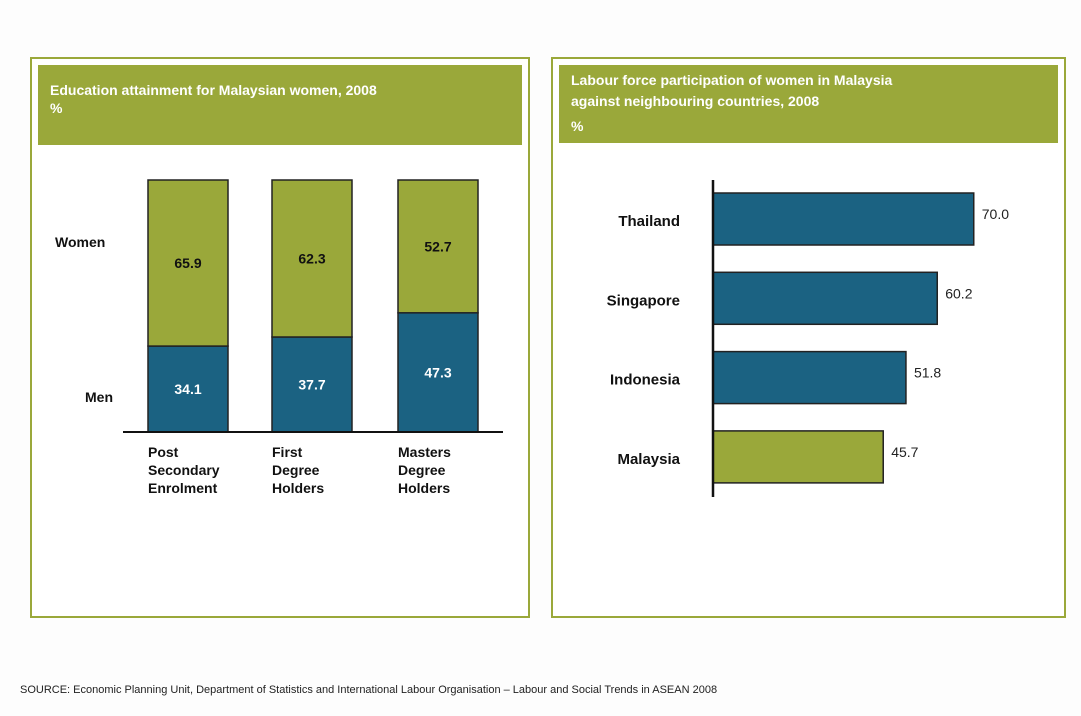 Image resolution: width=1081 pixels, height=716 pixels. Describe the element at coordinates (99, 397) in the screenshot. I see `series-label: Men` at that location.